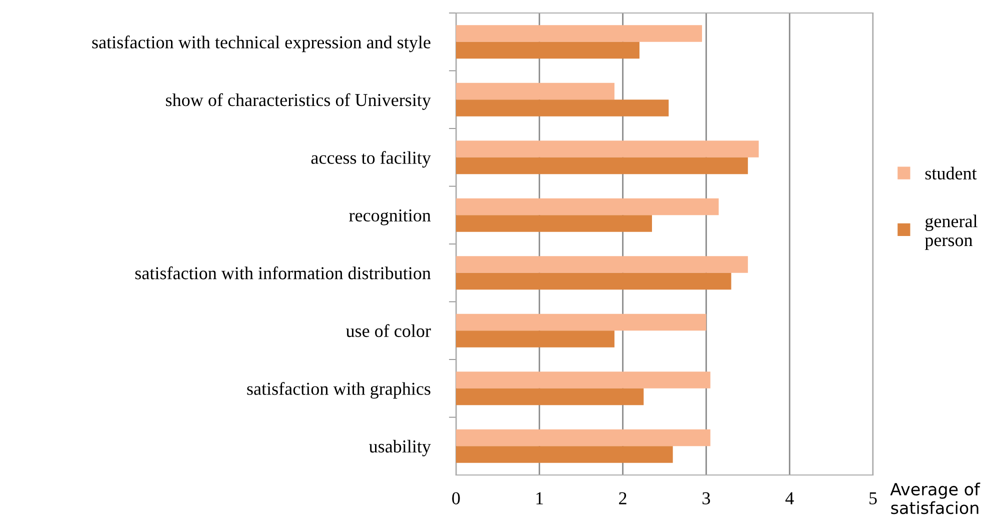  What do you see at coordinates (873, 498) in the screenshot?
I see `x-tick-label: 5` at bounding box center [873, 498].